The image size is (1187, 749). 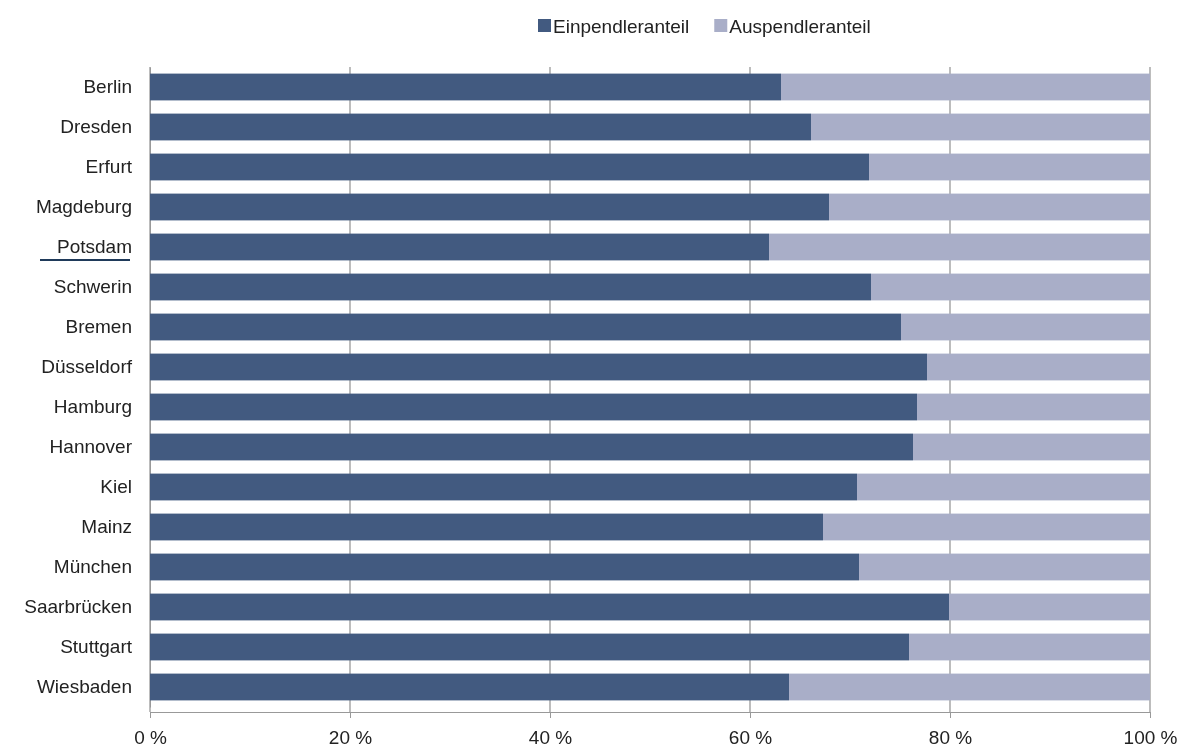 I want to click on y-tick-label: Kiel, so click(x=116, y=487).